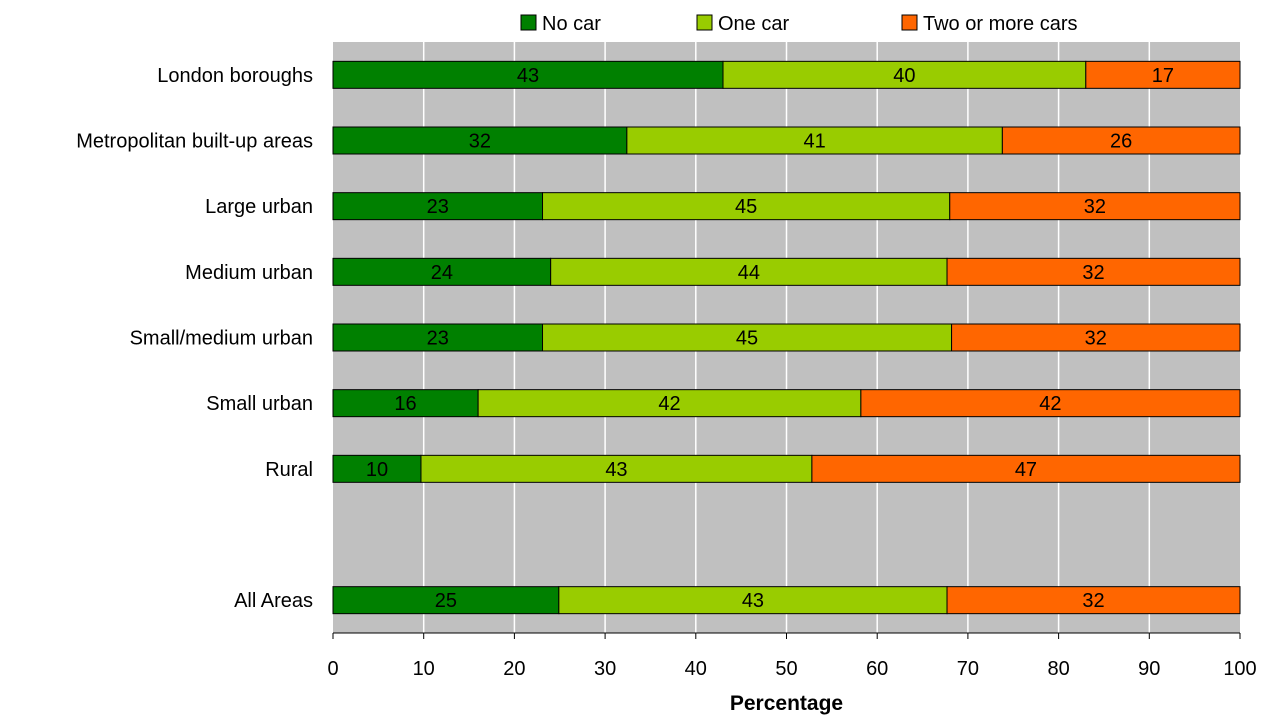  I want to click on x-tick-label: 50, so click(786, 669).